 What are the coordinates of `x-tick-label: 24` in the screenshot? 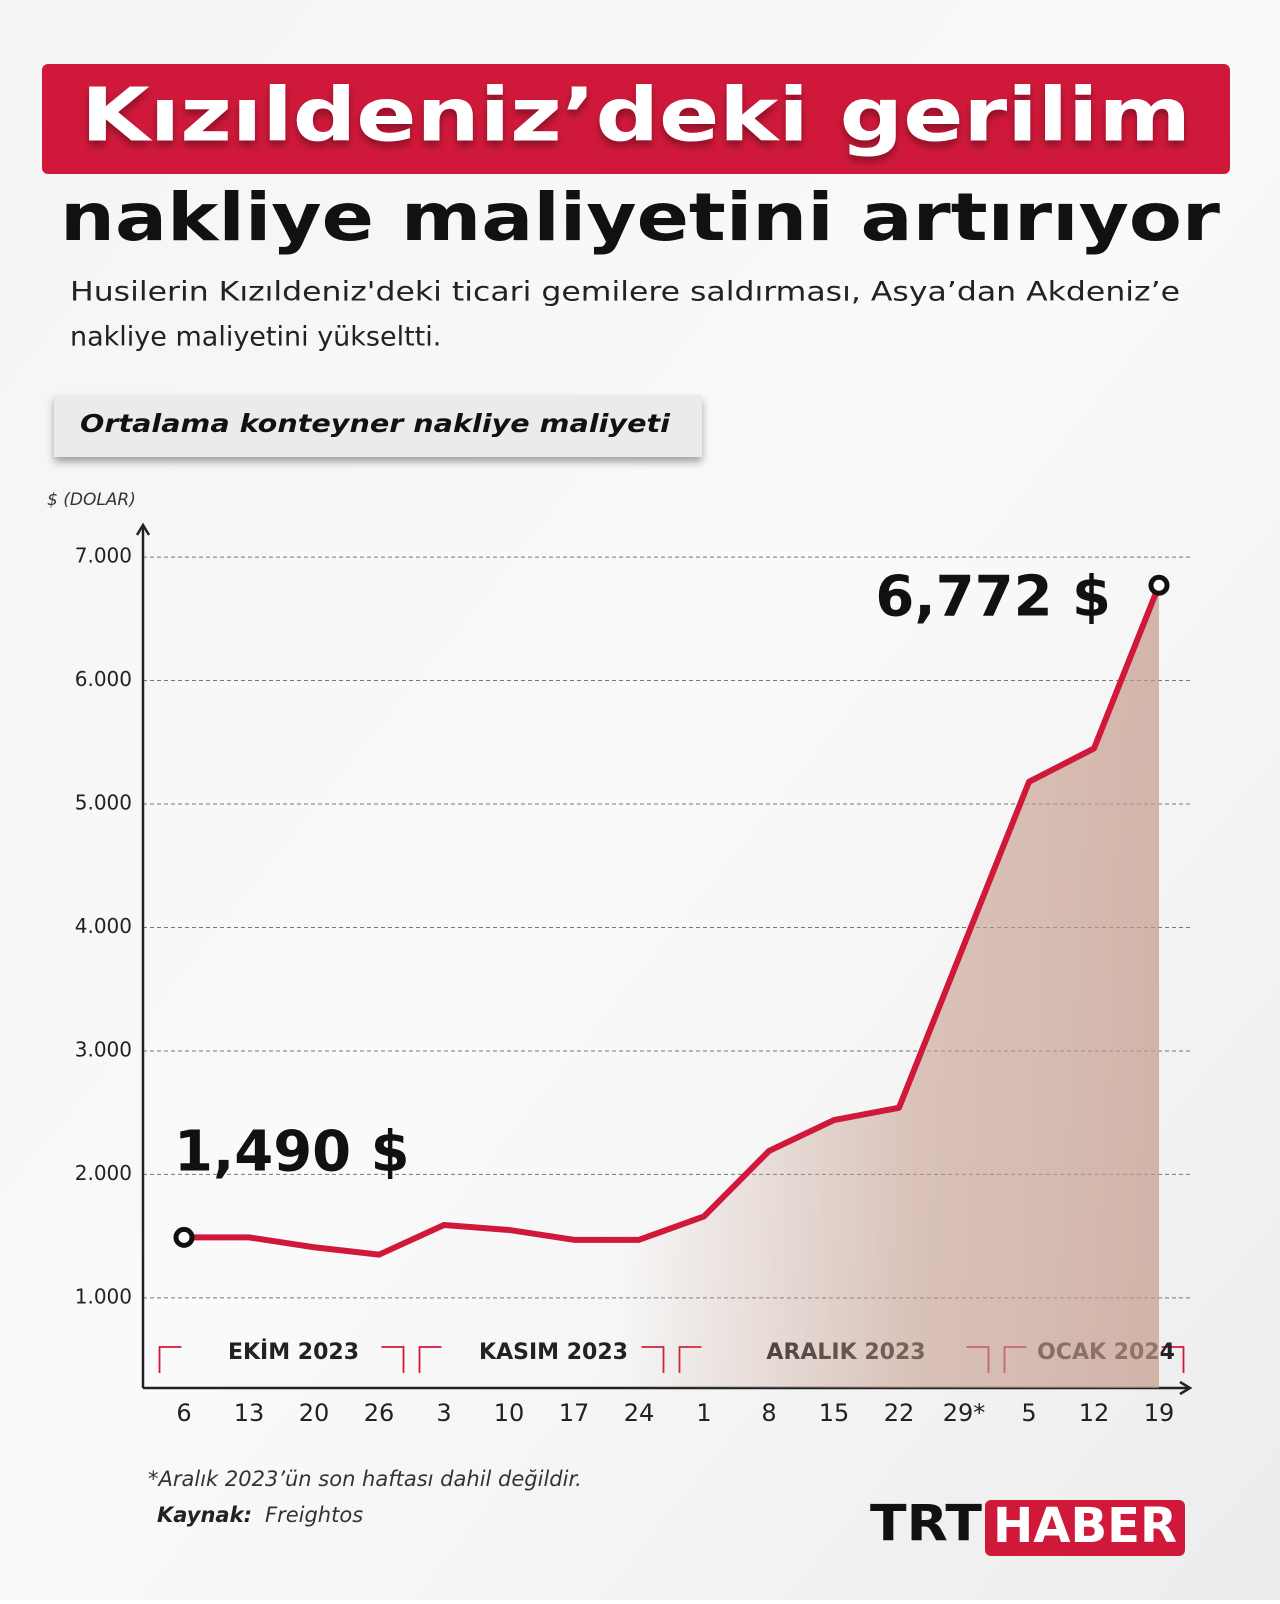 It's located at (639, 1413).